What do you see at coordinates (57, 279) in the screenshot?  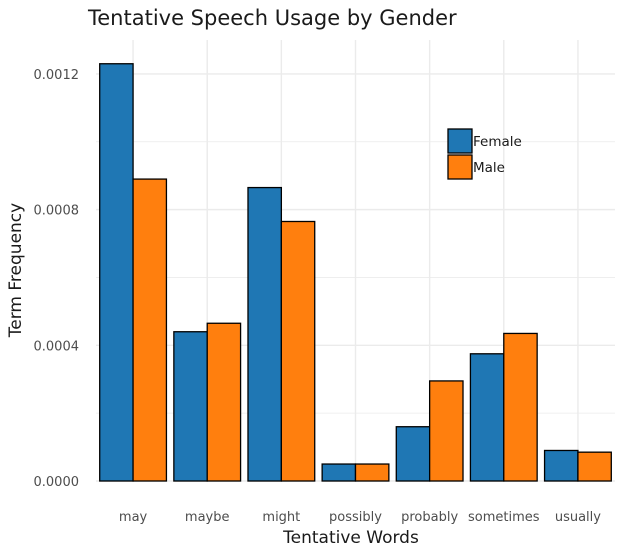 I see `y-axis-ticks: 0.0000 0.0004 0.0008 0.0012` at bounding box center [57, 279].